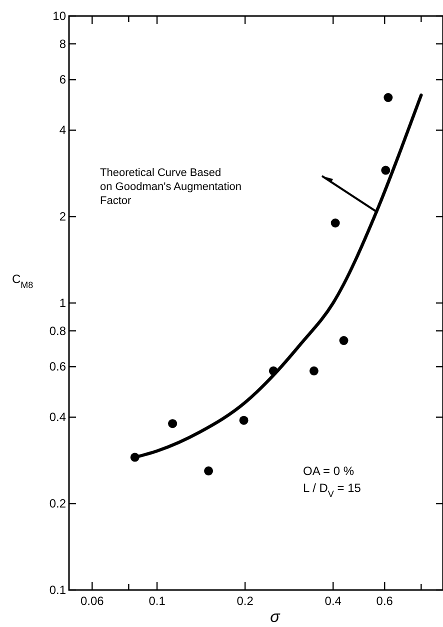 The image size is (443, 627). What do you see at coordinates (62, 43) in the screenshot?
I see `y-tick-label: 8` at bounding box center [62, 43].